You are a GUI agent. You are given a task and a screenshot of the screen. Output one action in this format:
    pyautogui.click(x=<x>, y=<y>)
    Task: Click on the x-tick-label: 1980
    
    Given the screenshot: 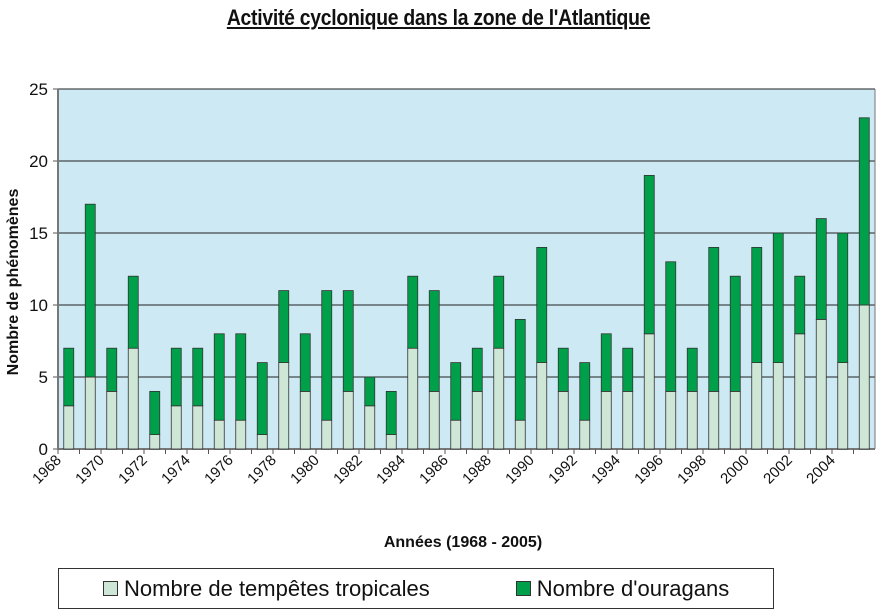 What is the action you would take?
    pyautogui.click(x=305, y=470)
    